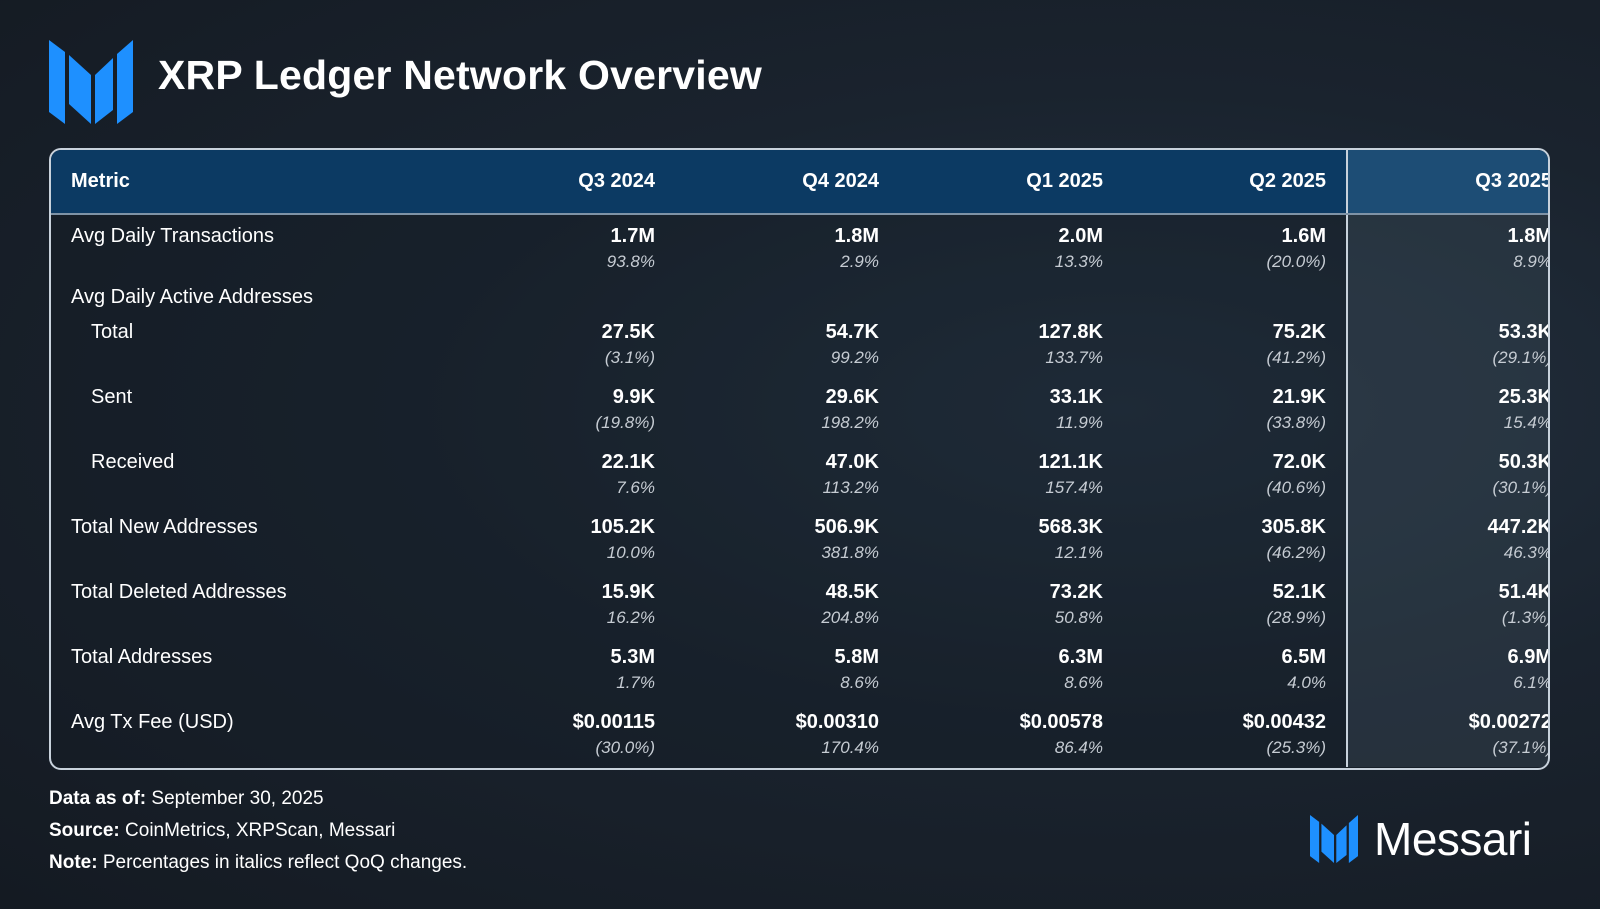 Image resolution: width=1600 pixels, height=909 pixels. What do you see at coordinates (1296, 261) in the screenshot?
I see `qoq-change: (20.0%)` at bounding box center [1296, 261].